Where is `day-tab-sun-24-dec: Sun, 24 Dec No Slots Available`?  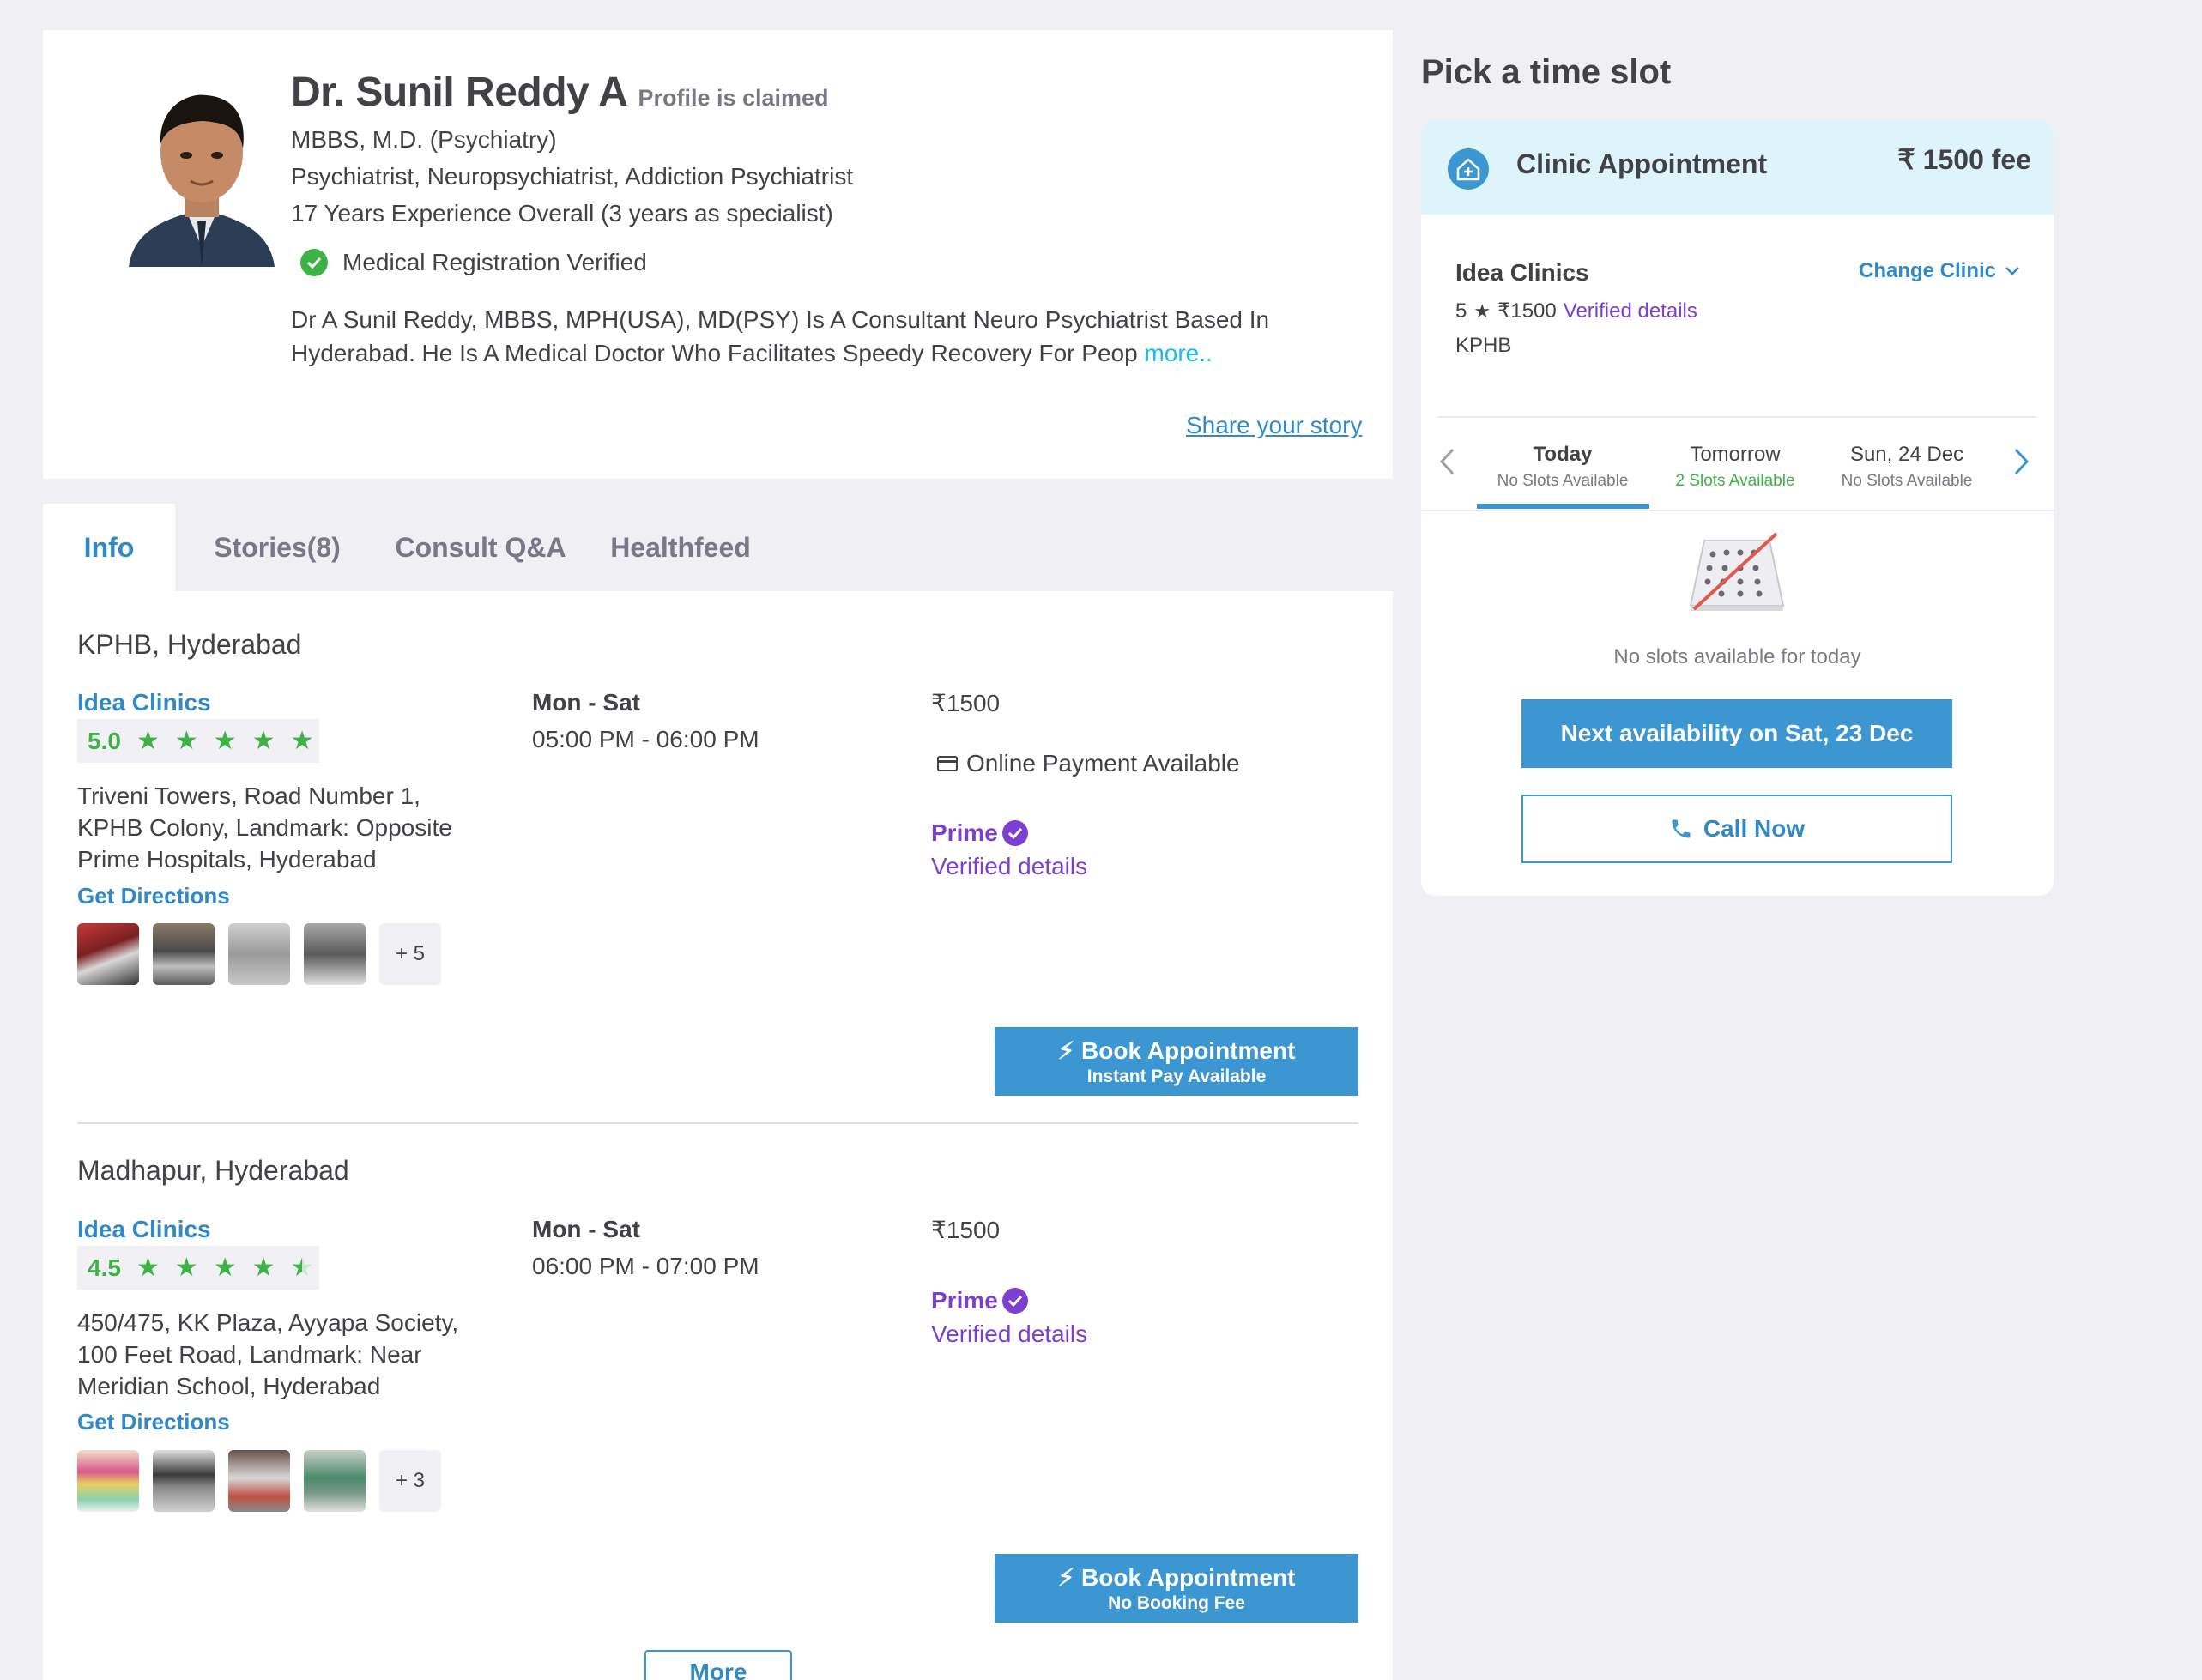 day-tab-sun-24-dec: Sun, 24 Dec No Slots Available is located at coordinates (1907, 467).